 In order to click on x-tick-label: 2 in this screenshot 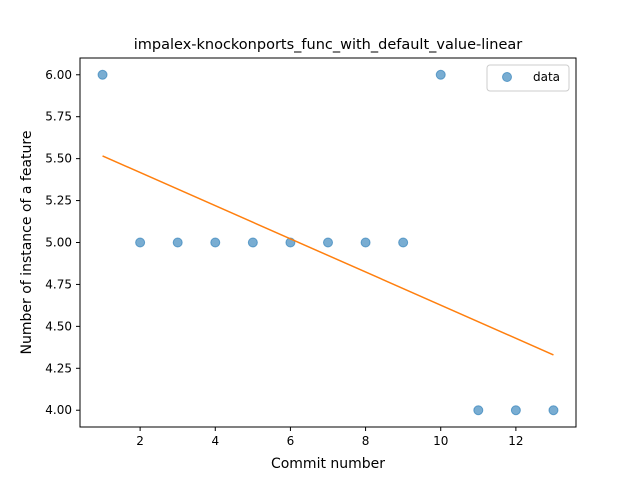, I will do `click(140, 441)`.